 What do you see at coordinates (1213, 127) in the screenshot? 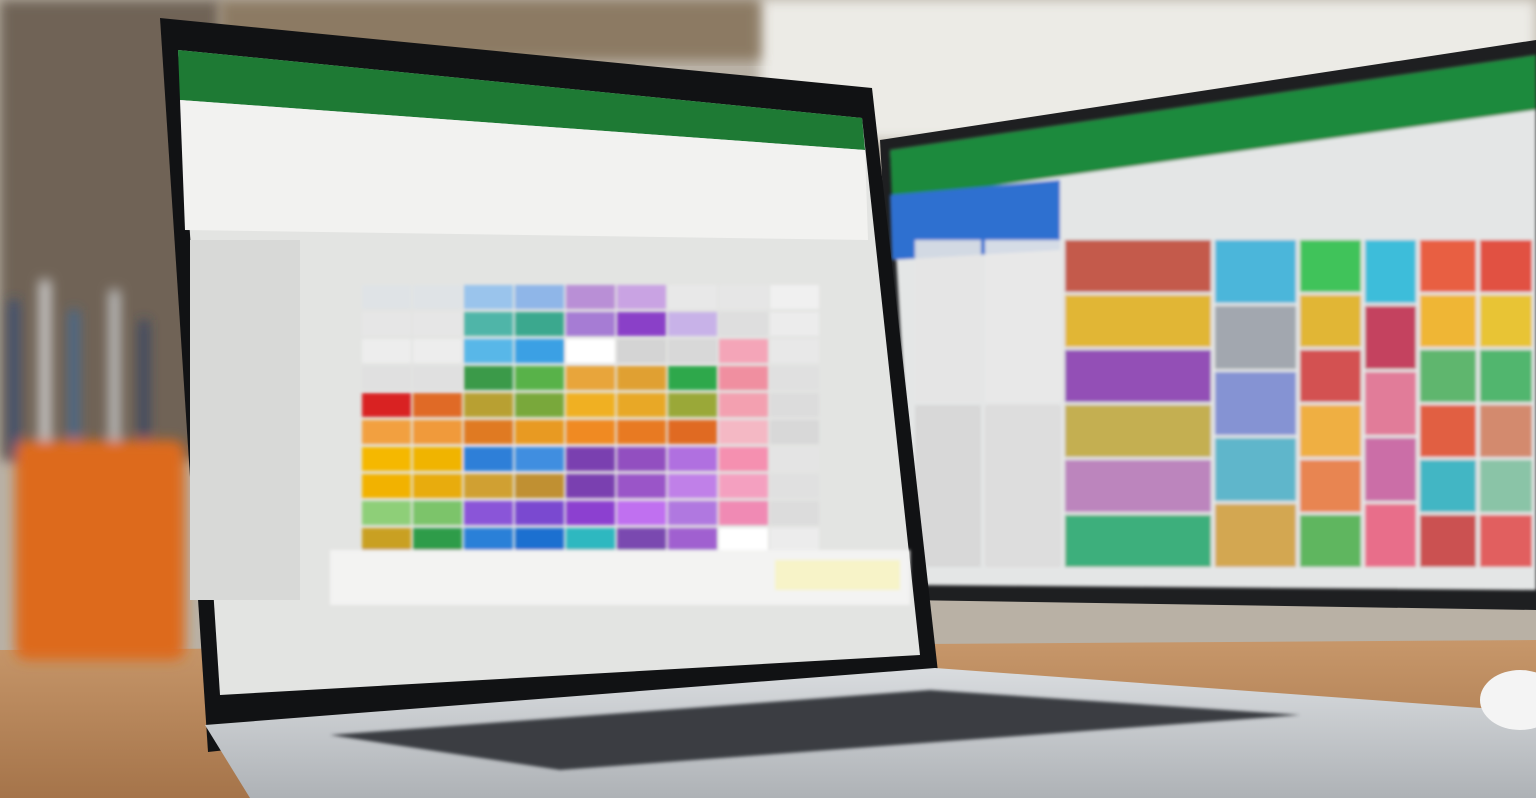
I see `monitor-ribbon` at bounding box center [1213, 127].